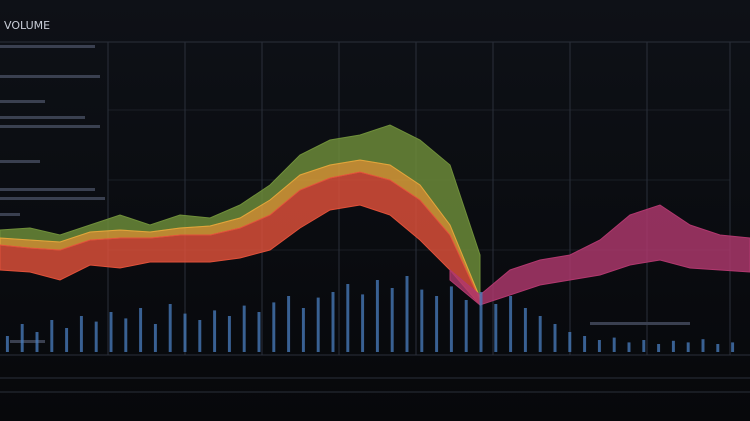 This screenshot has height=421, width=750. I want to click on chart-title: VOLUME, so click(27, 25).